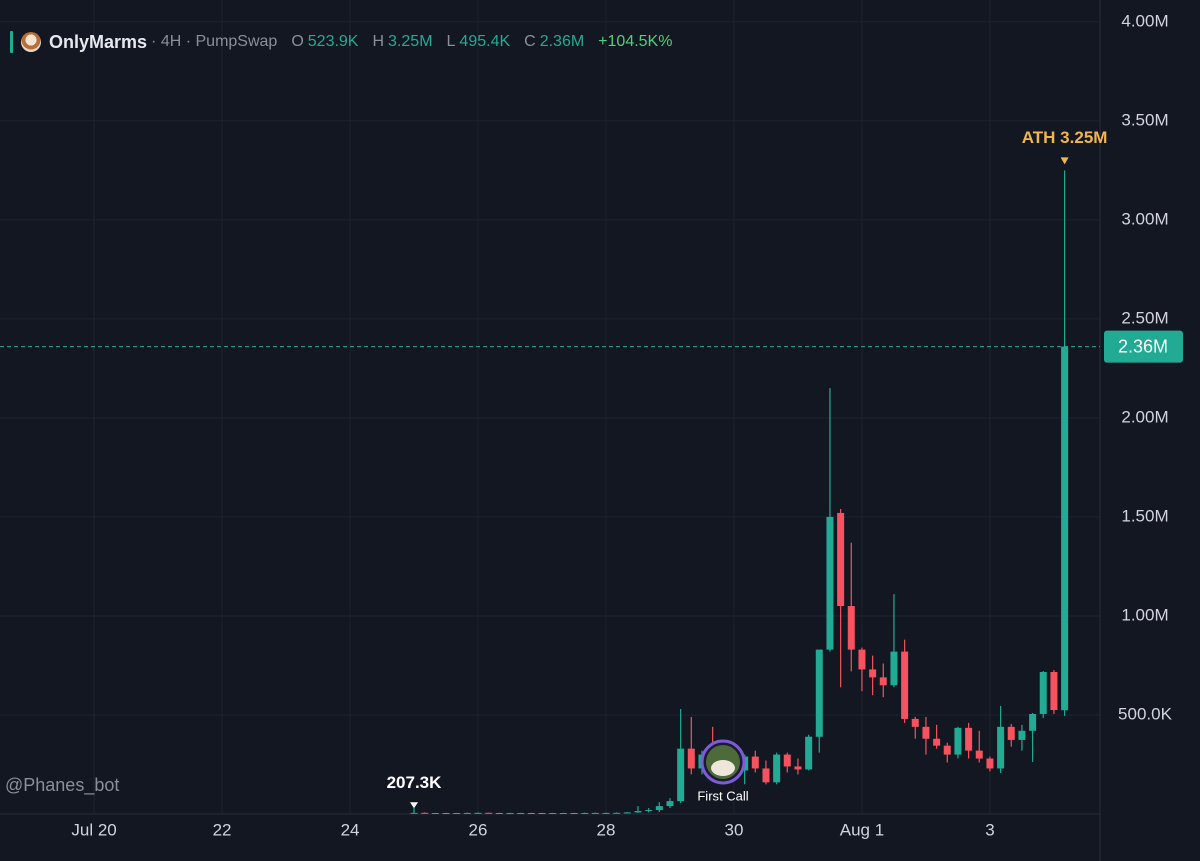 The height and width of the screenshot is (861, 1200). What do you see at coordinates (222, 829) in the screenshot?
I see `x-tick-label: 22` at bounding box center [222, 829].